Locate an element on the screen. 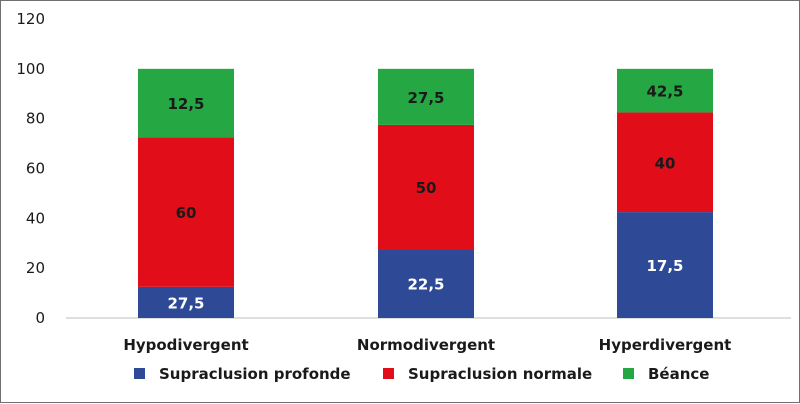 This screenshot has width=800, height=404. y-tick-label: 120 is located at coordinates (30, 19).